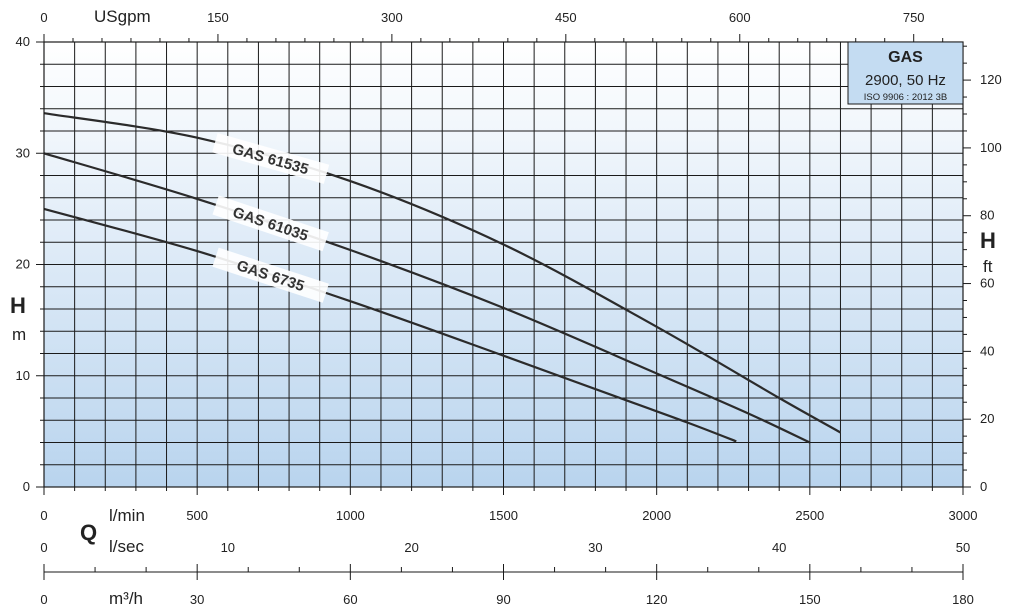  I want to click on right-axis-tick-label: 120, so click(991, 79).